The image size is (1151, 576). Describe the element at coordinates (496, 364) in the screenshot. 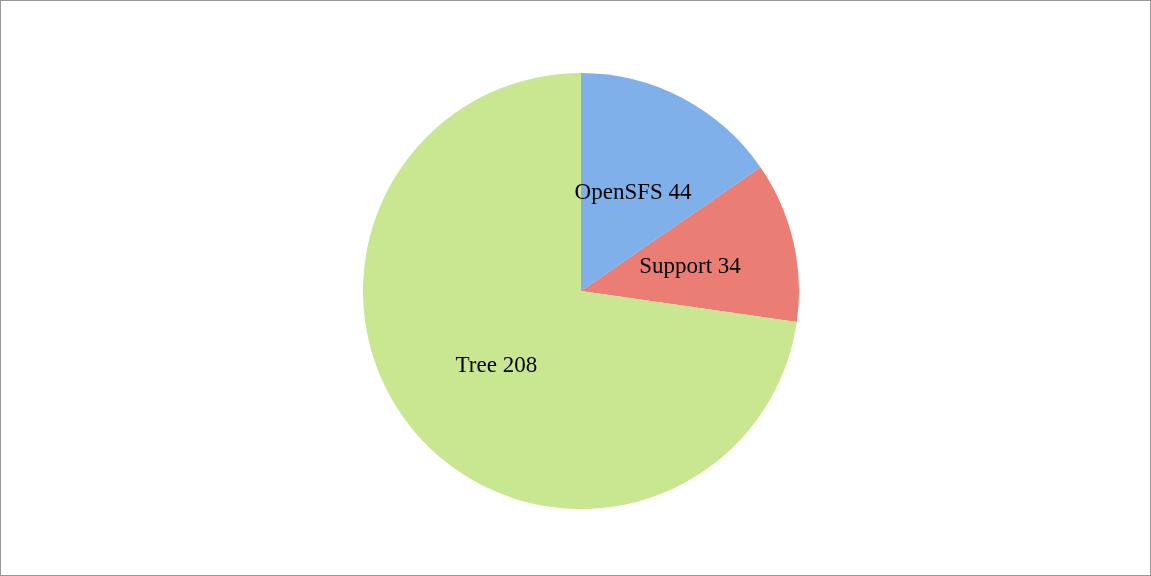

I see `slice-label: Tree 208` at that location.